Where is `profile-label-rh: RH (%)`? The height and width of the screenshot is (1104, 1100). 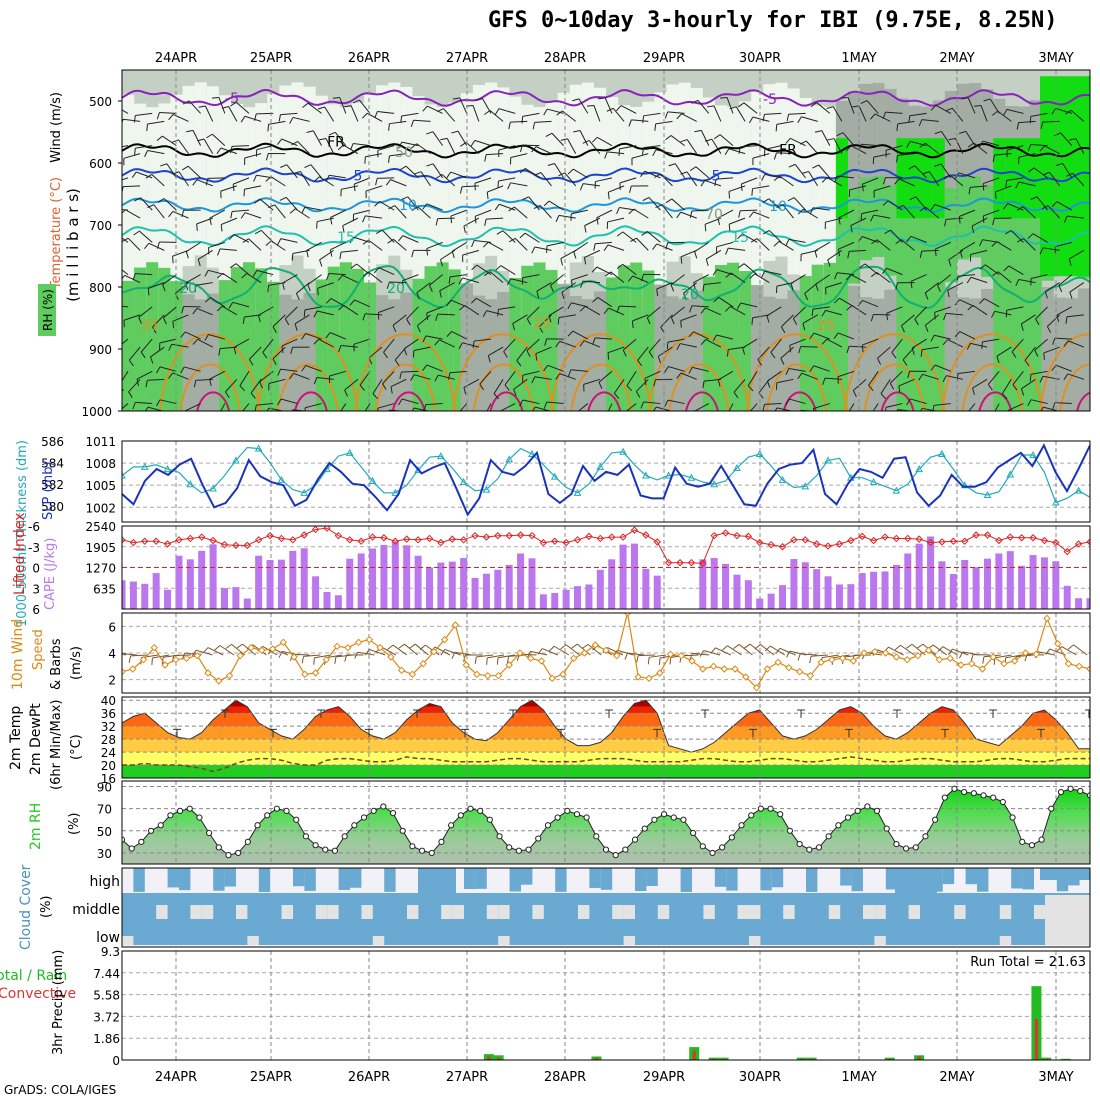 profile-label-rh: RH (%) is located at coordinates (48, 310).